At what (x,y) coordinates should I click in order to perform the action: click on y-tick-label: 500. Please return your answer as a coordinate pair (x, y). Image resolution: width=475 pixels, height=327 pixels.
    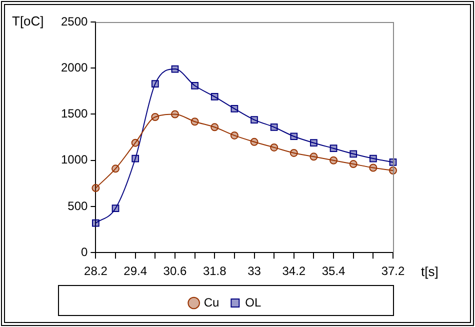
    Looking at the image, I should click on (78, 205).